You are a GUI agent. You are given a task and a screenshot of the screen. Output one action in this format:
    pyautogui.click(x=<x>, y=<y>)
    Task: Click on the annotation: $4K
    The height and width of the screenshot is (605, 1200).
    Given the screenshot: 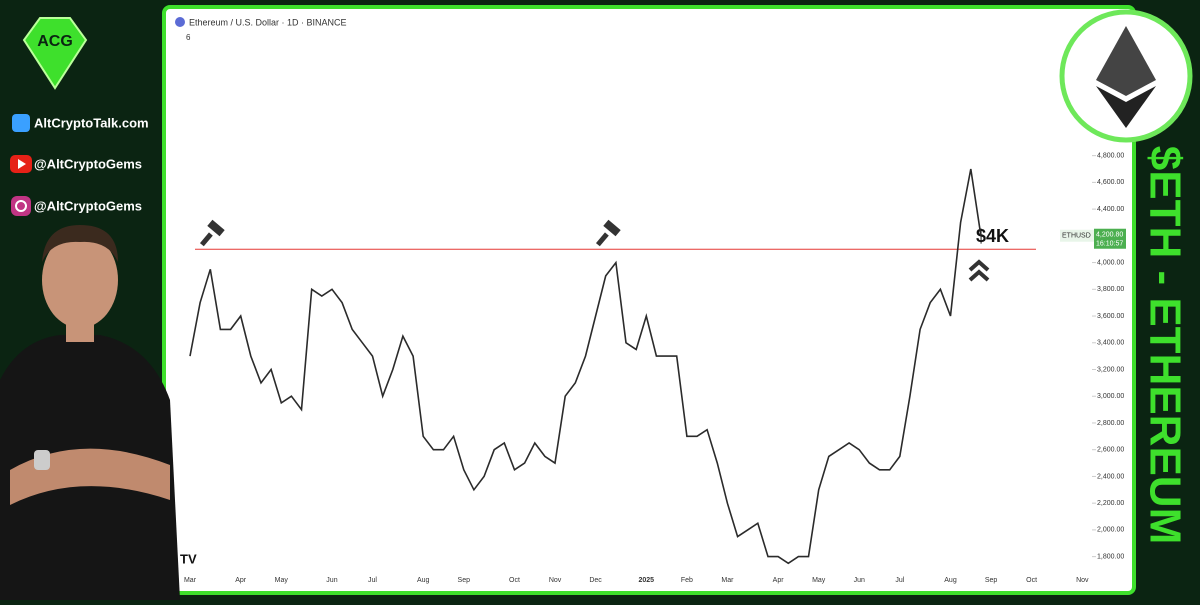 What is the action you would take?
    pyautogui.click(x=992, y=236)
    